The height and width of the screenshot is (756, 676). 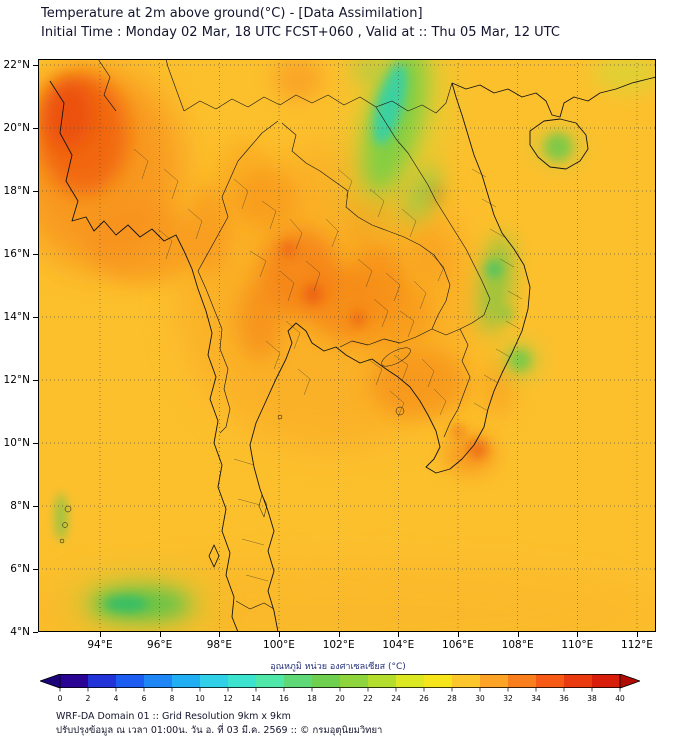 I want to click on x-axis-tick-label: 96°E, so click(x=160, y=645).